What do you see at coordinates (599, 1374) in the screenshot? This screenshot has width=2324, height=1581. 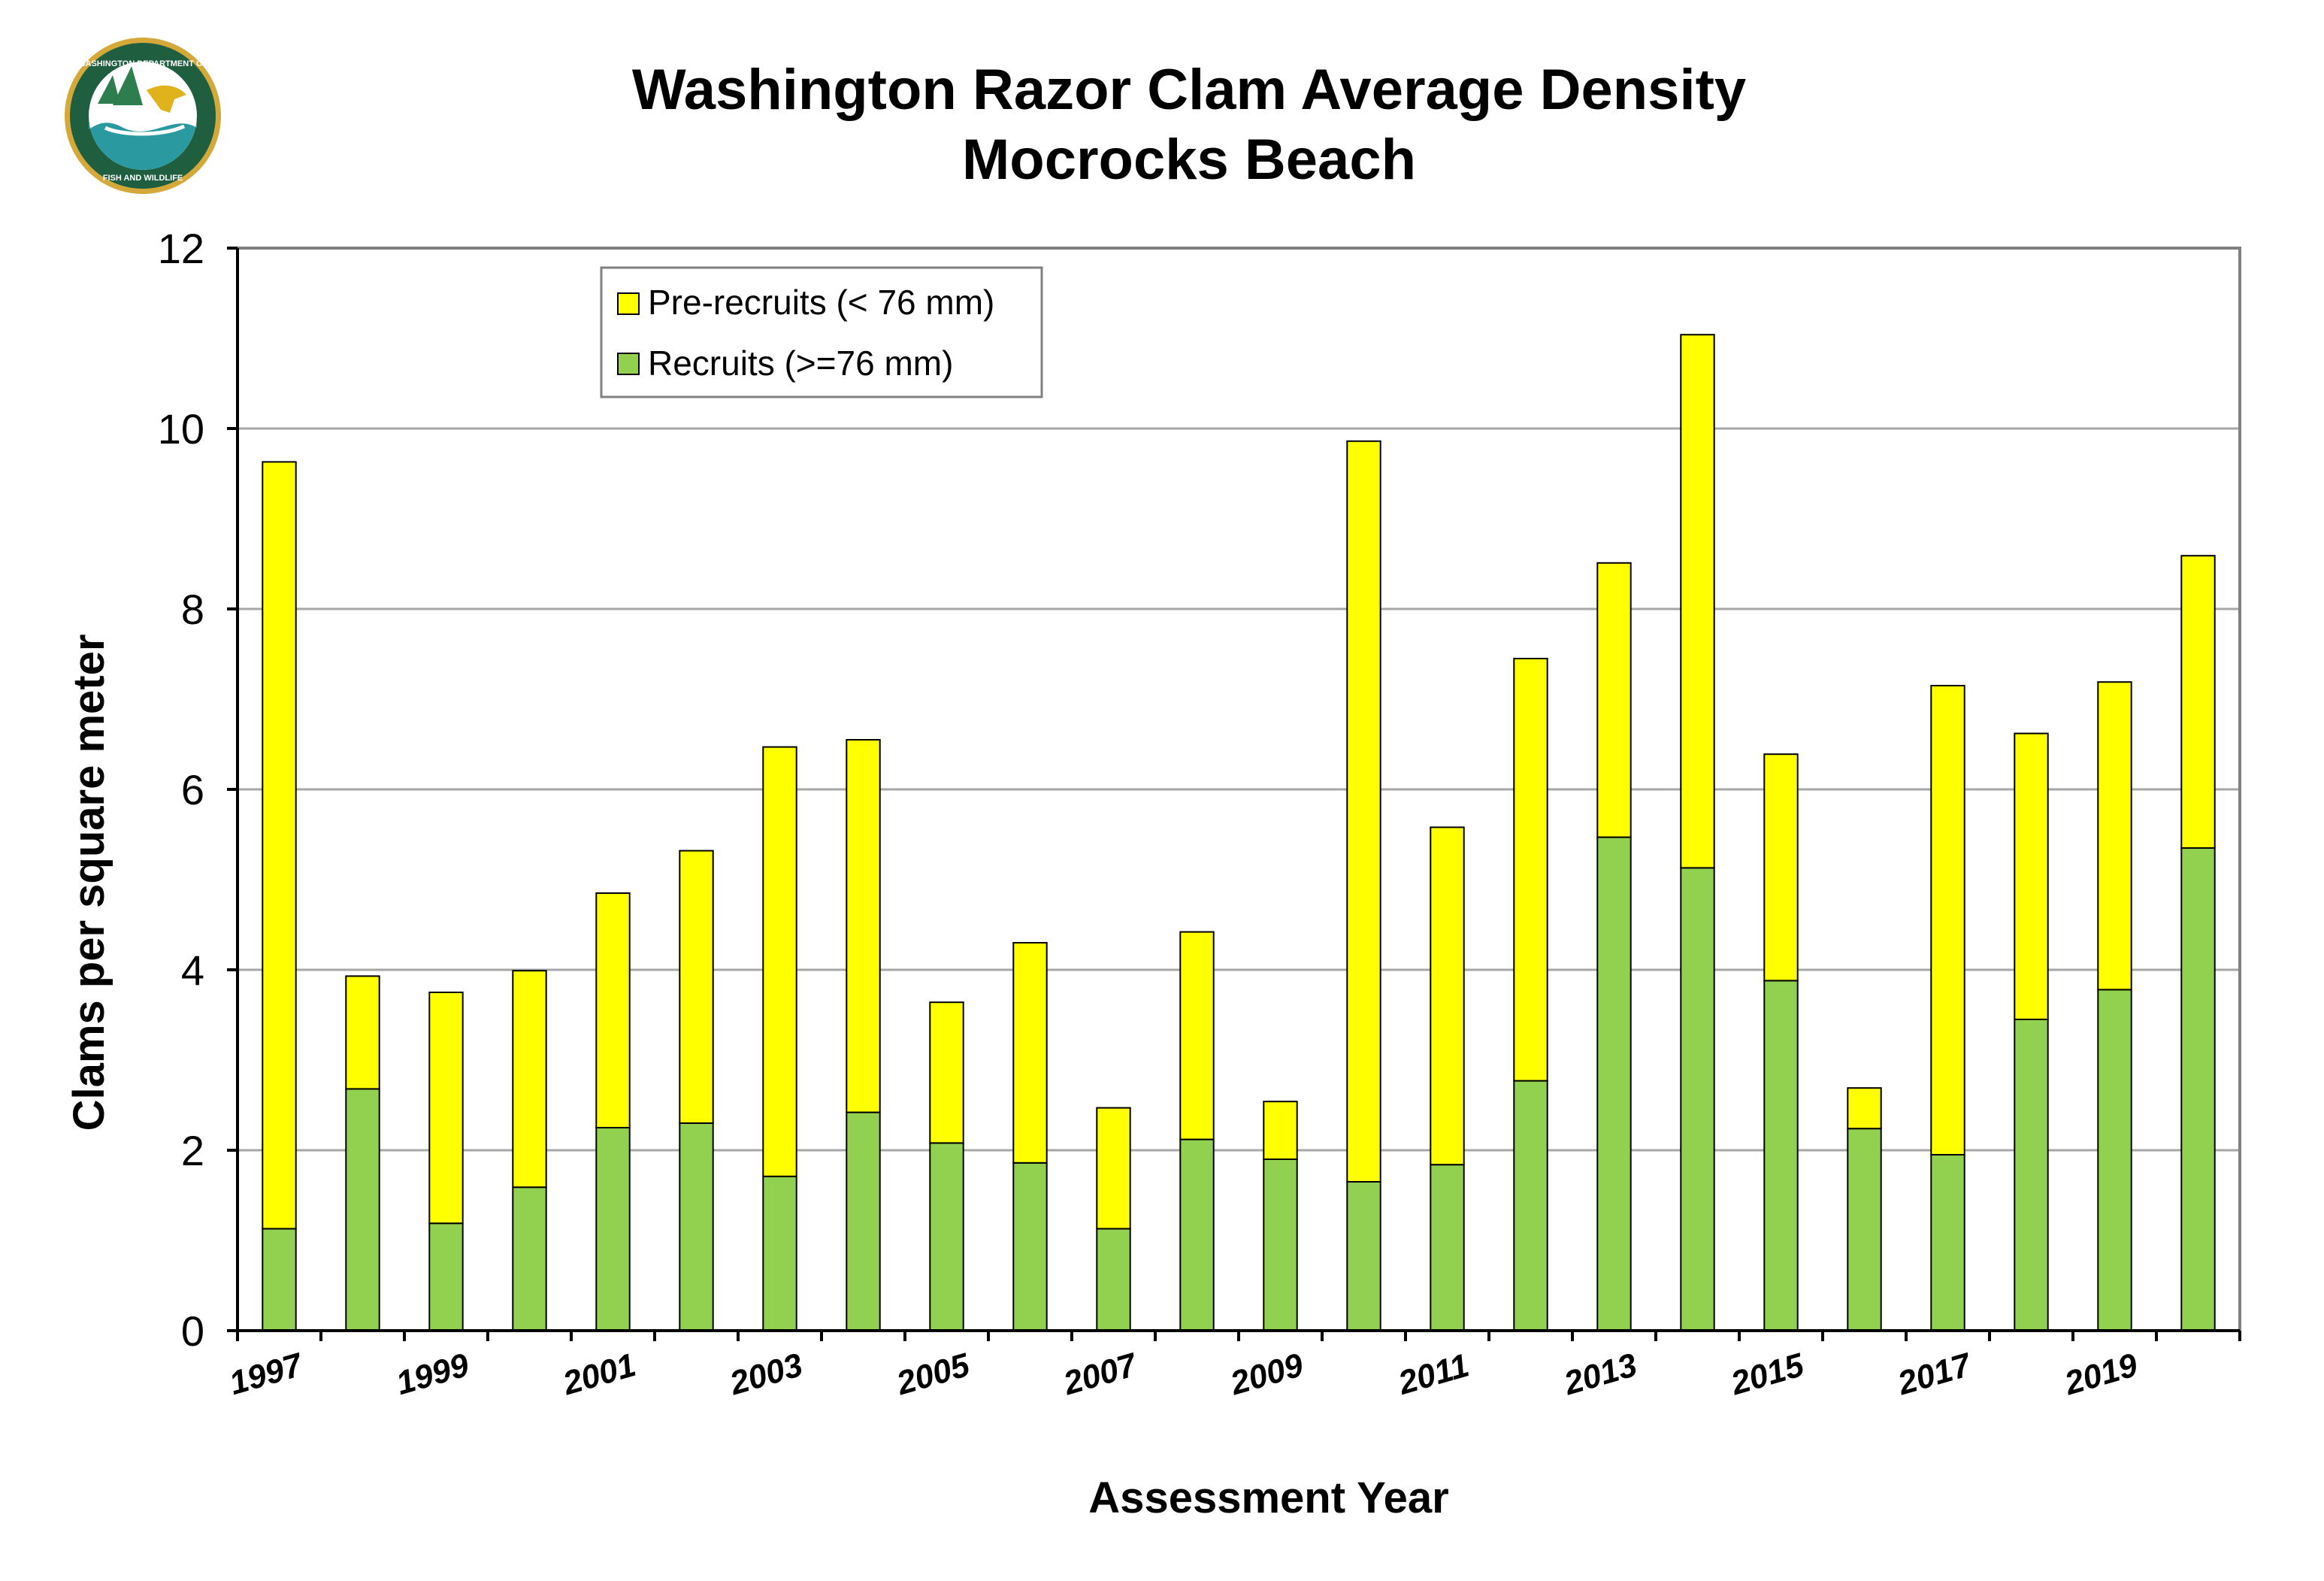 I see `x-tick-label: 2001` at bounding box center [599, 1374].